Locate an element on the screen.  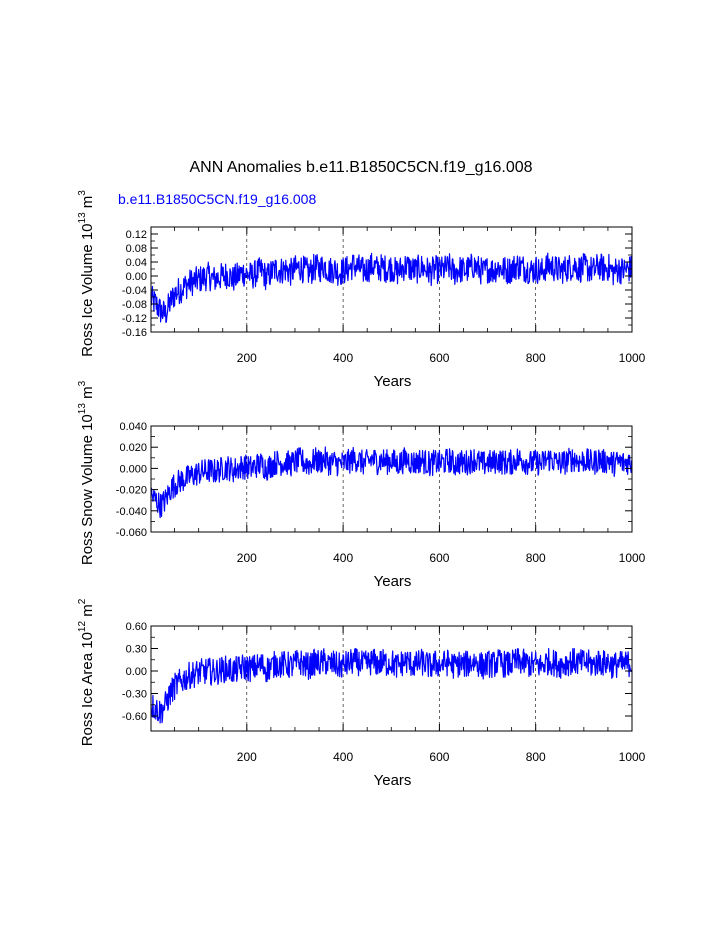
y-axis-label: Ross Ice Volume 1013 m3 is located at coordinates (86, 273).